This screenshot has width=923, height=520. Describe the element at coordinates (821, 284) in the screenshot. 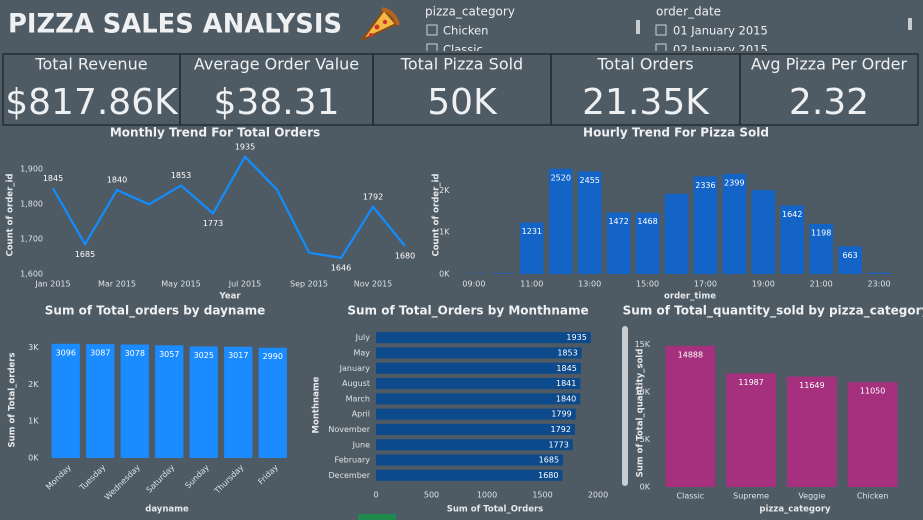

I see `x-tick-label: 21:00` at that location.